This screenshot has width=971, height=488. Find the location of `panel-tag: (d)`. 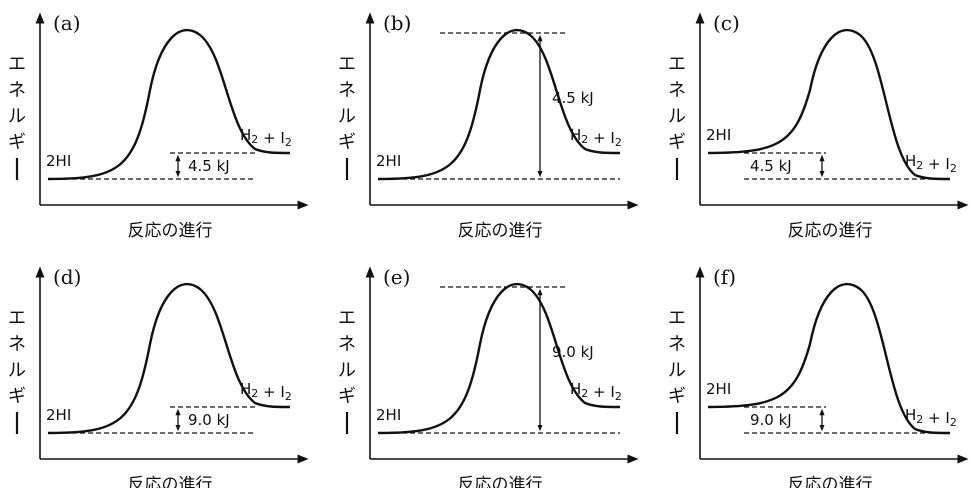

panel-tag: (d) is located at coordinates (67, 277).